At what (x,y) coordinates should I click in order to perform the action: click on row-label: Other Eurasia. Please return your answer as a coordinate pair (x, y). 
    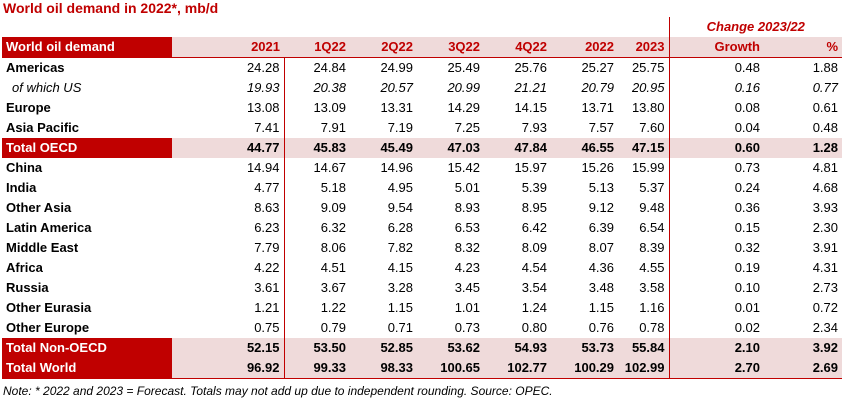
    Looking at the image, I should click on (49, 307).